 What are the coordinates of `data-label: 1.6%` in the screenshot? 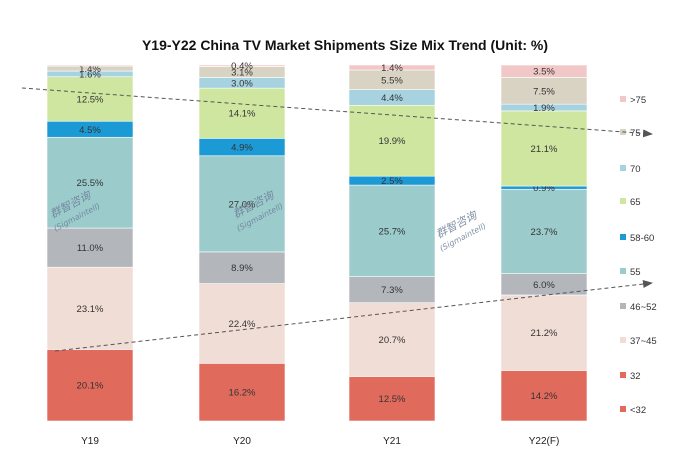 It's located at (90, 74).